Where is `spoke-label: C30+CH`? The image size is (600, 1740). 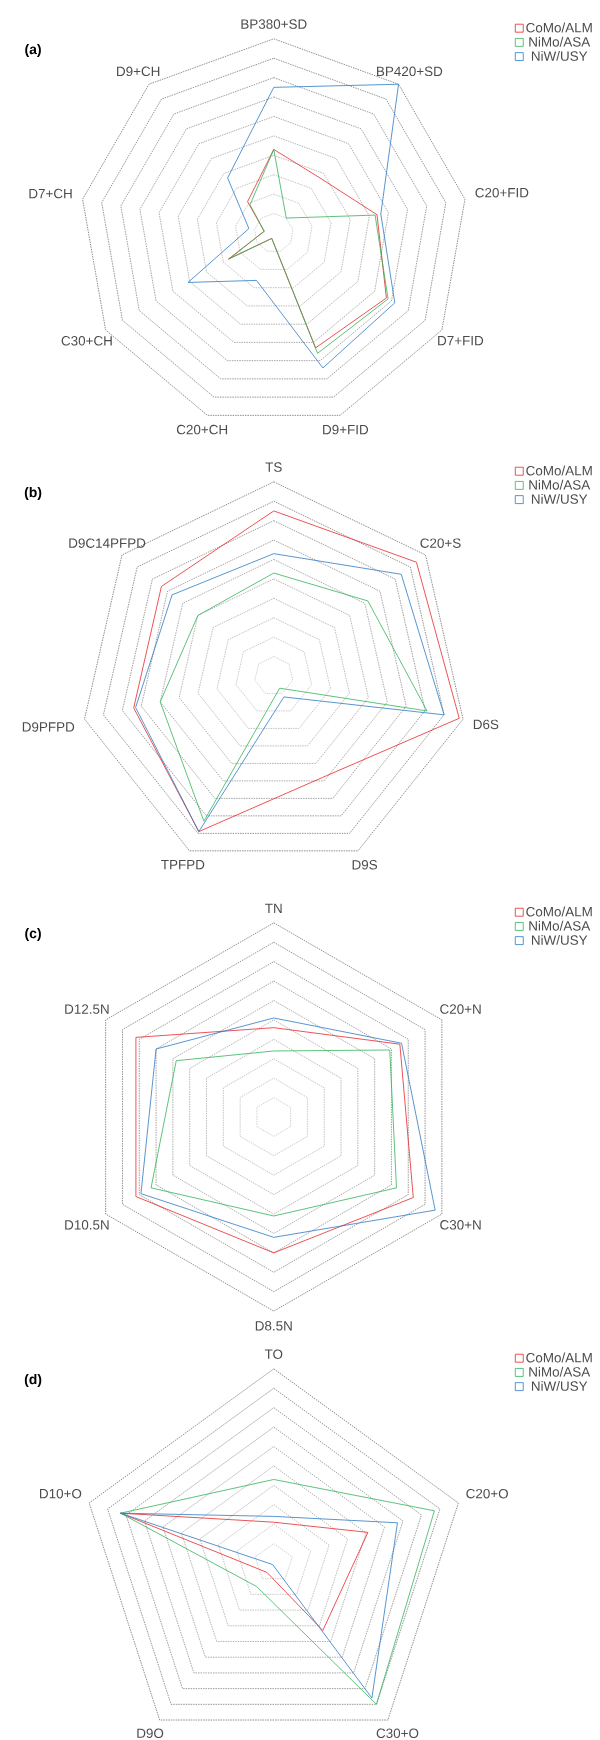 spoke-label: C30+CH is located at coordinates (86, 341).